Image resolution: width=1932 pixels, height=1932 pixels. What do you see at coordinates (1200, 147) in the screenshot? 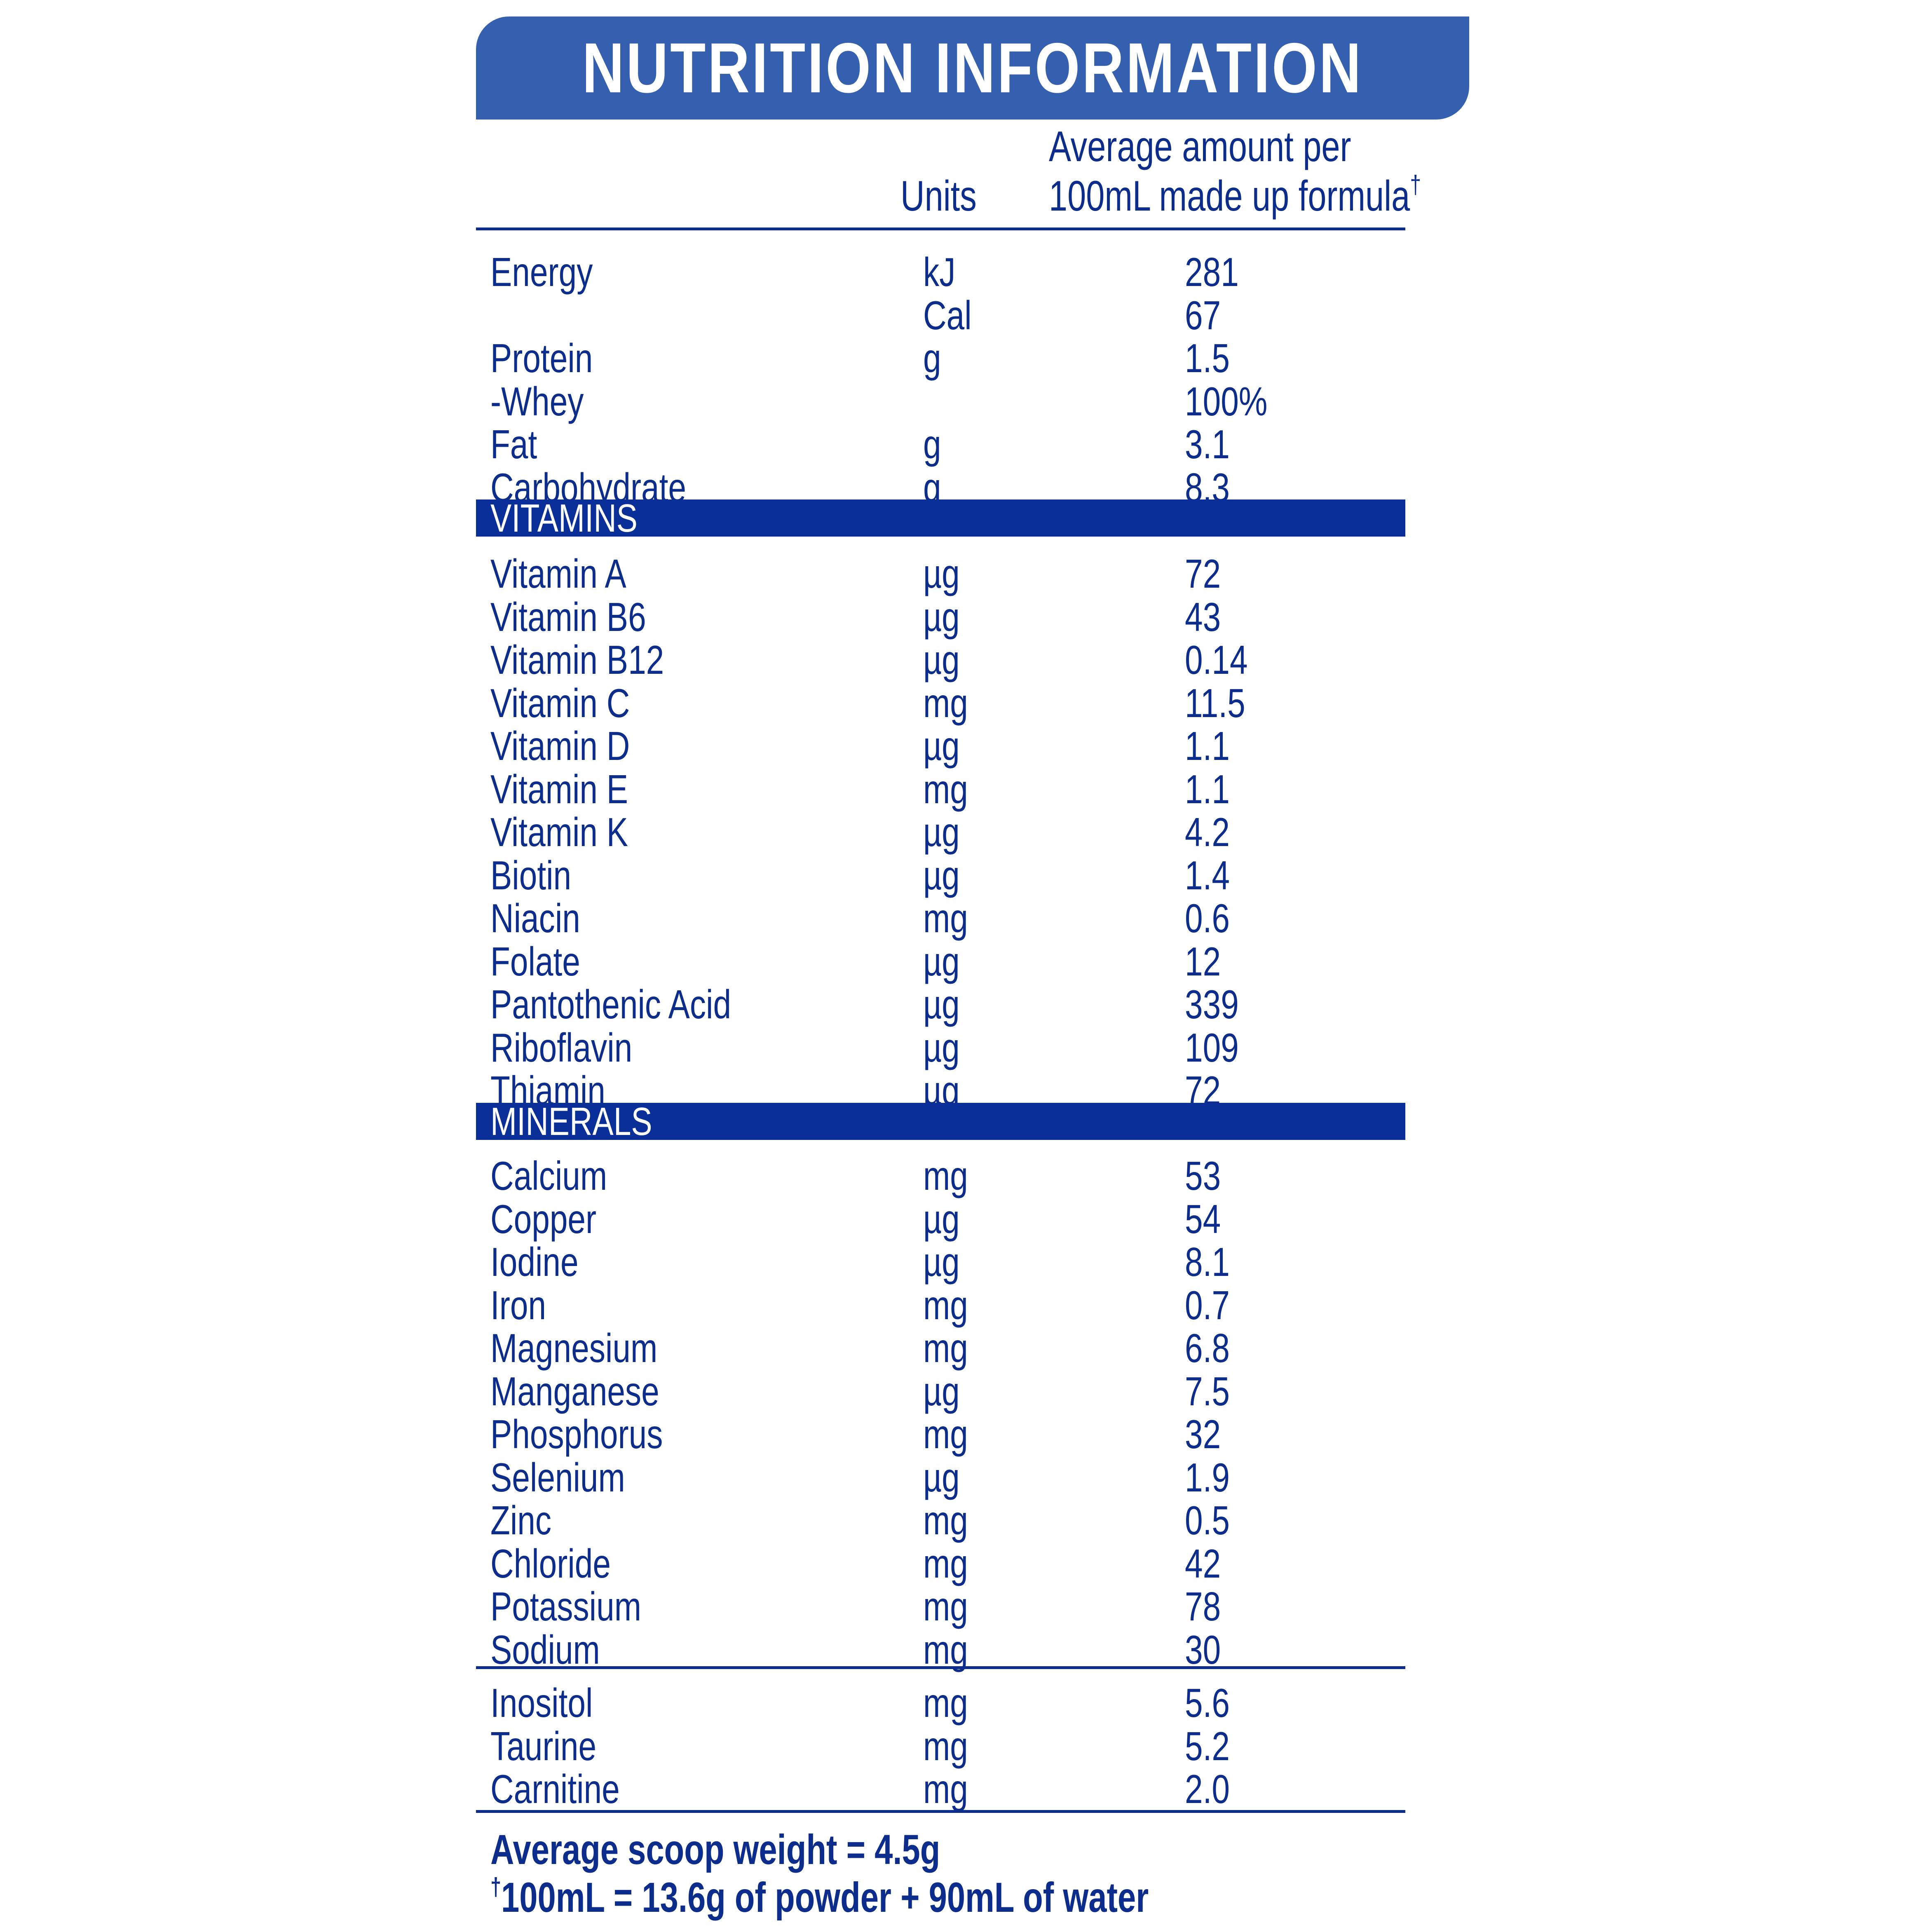
I see `amount-header-line1: Average amount per` at bounding box center [1200, 147].